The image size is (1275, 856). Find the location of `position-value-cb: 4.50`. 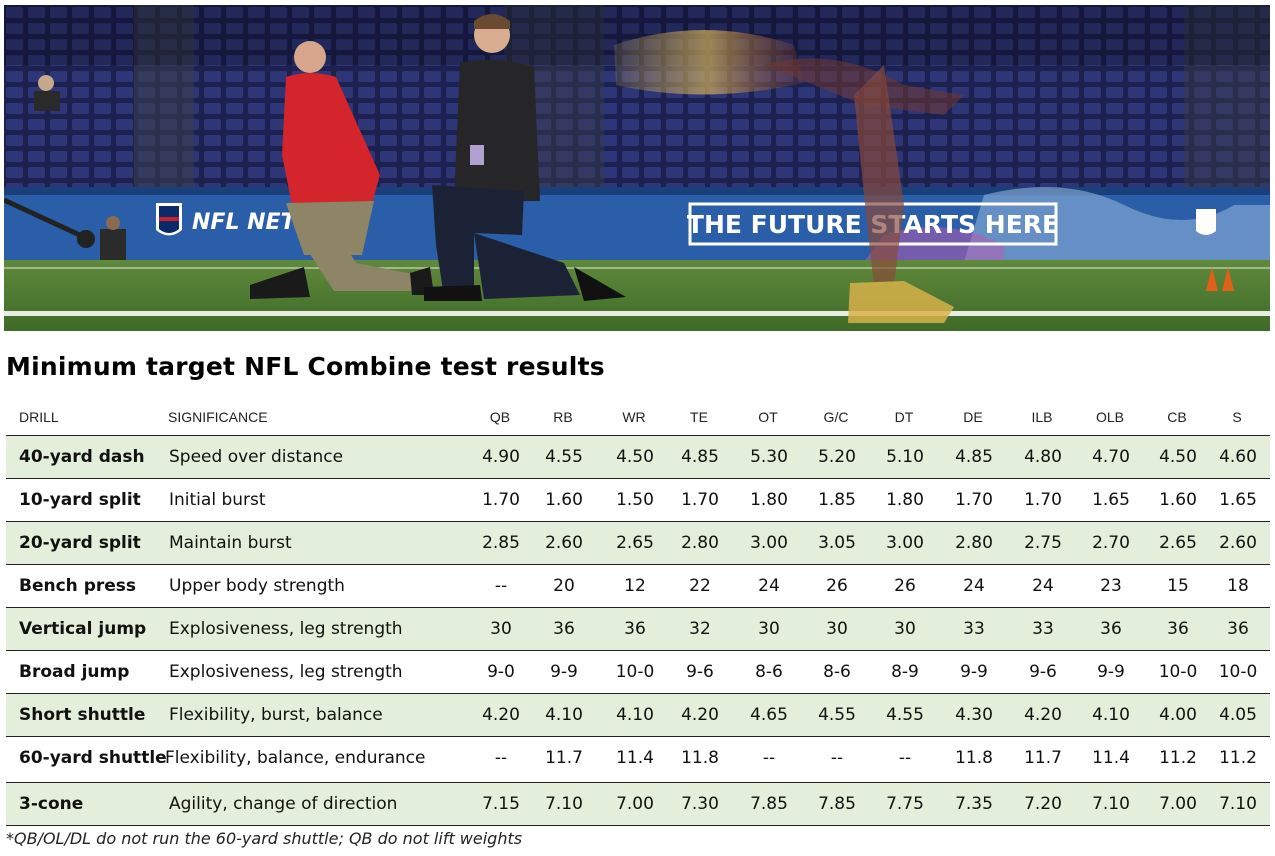

position-value-cb: 4.50 is located at coordinates (1178, 457).